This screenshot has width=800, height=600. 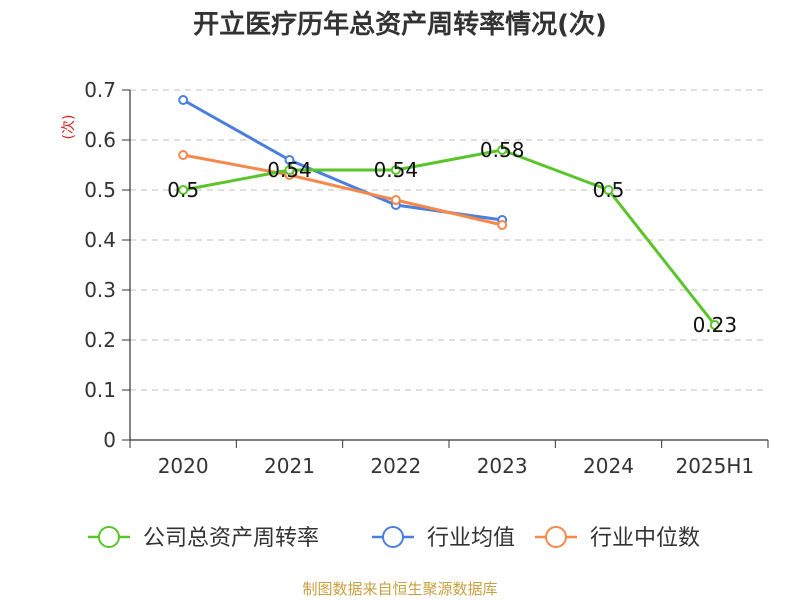 I want to click on legend-label-0: 公司总资产周转率, so click(x=231, y=538).